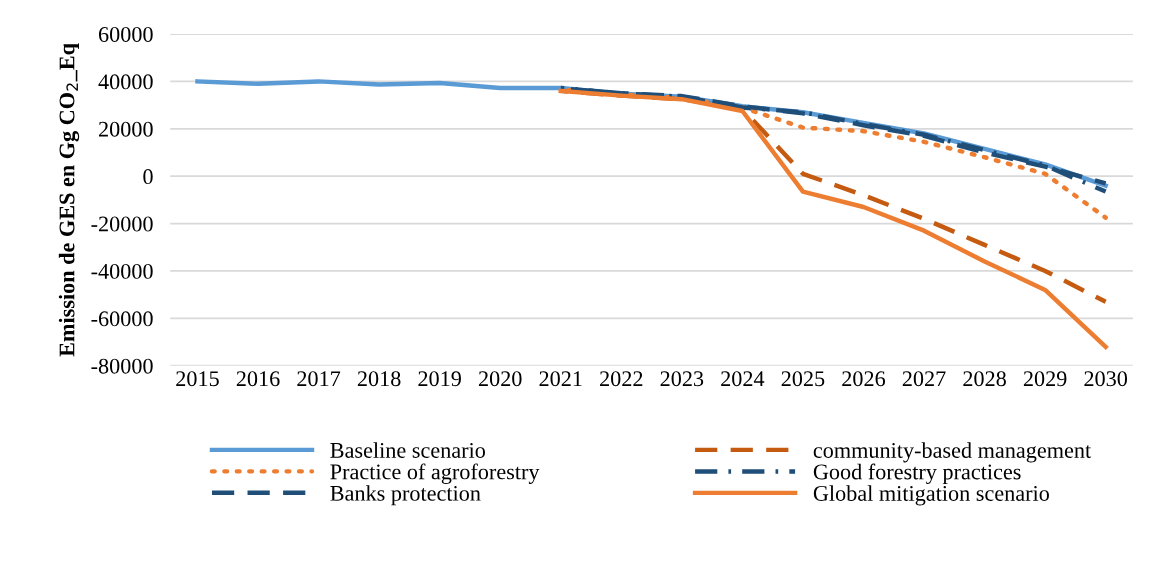 The height and width of the screenshot is (567, 1174). What do you see at coordinates (69, 200) in the screenshot?
I see `y-axis-title: Emission de GES en Gg CO$_{2}$_Eq` at bounding box center [69, 200].